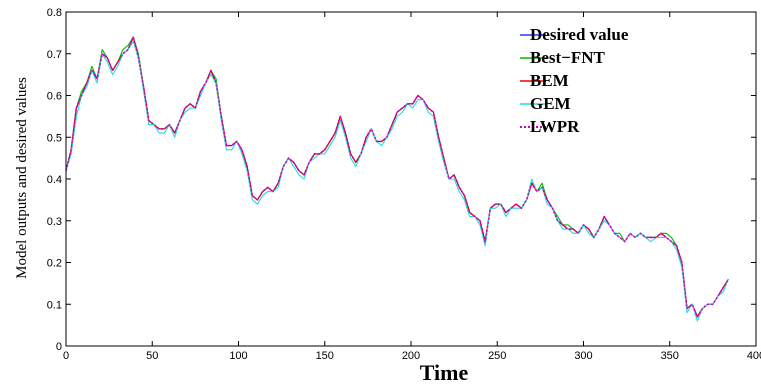 The width and height of the screenshot is (761, 385). What do you see at coordinates (54, 97) in the screenshot?
I see `y-tick-label: 0.6` at bounding box center [54, 97].